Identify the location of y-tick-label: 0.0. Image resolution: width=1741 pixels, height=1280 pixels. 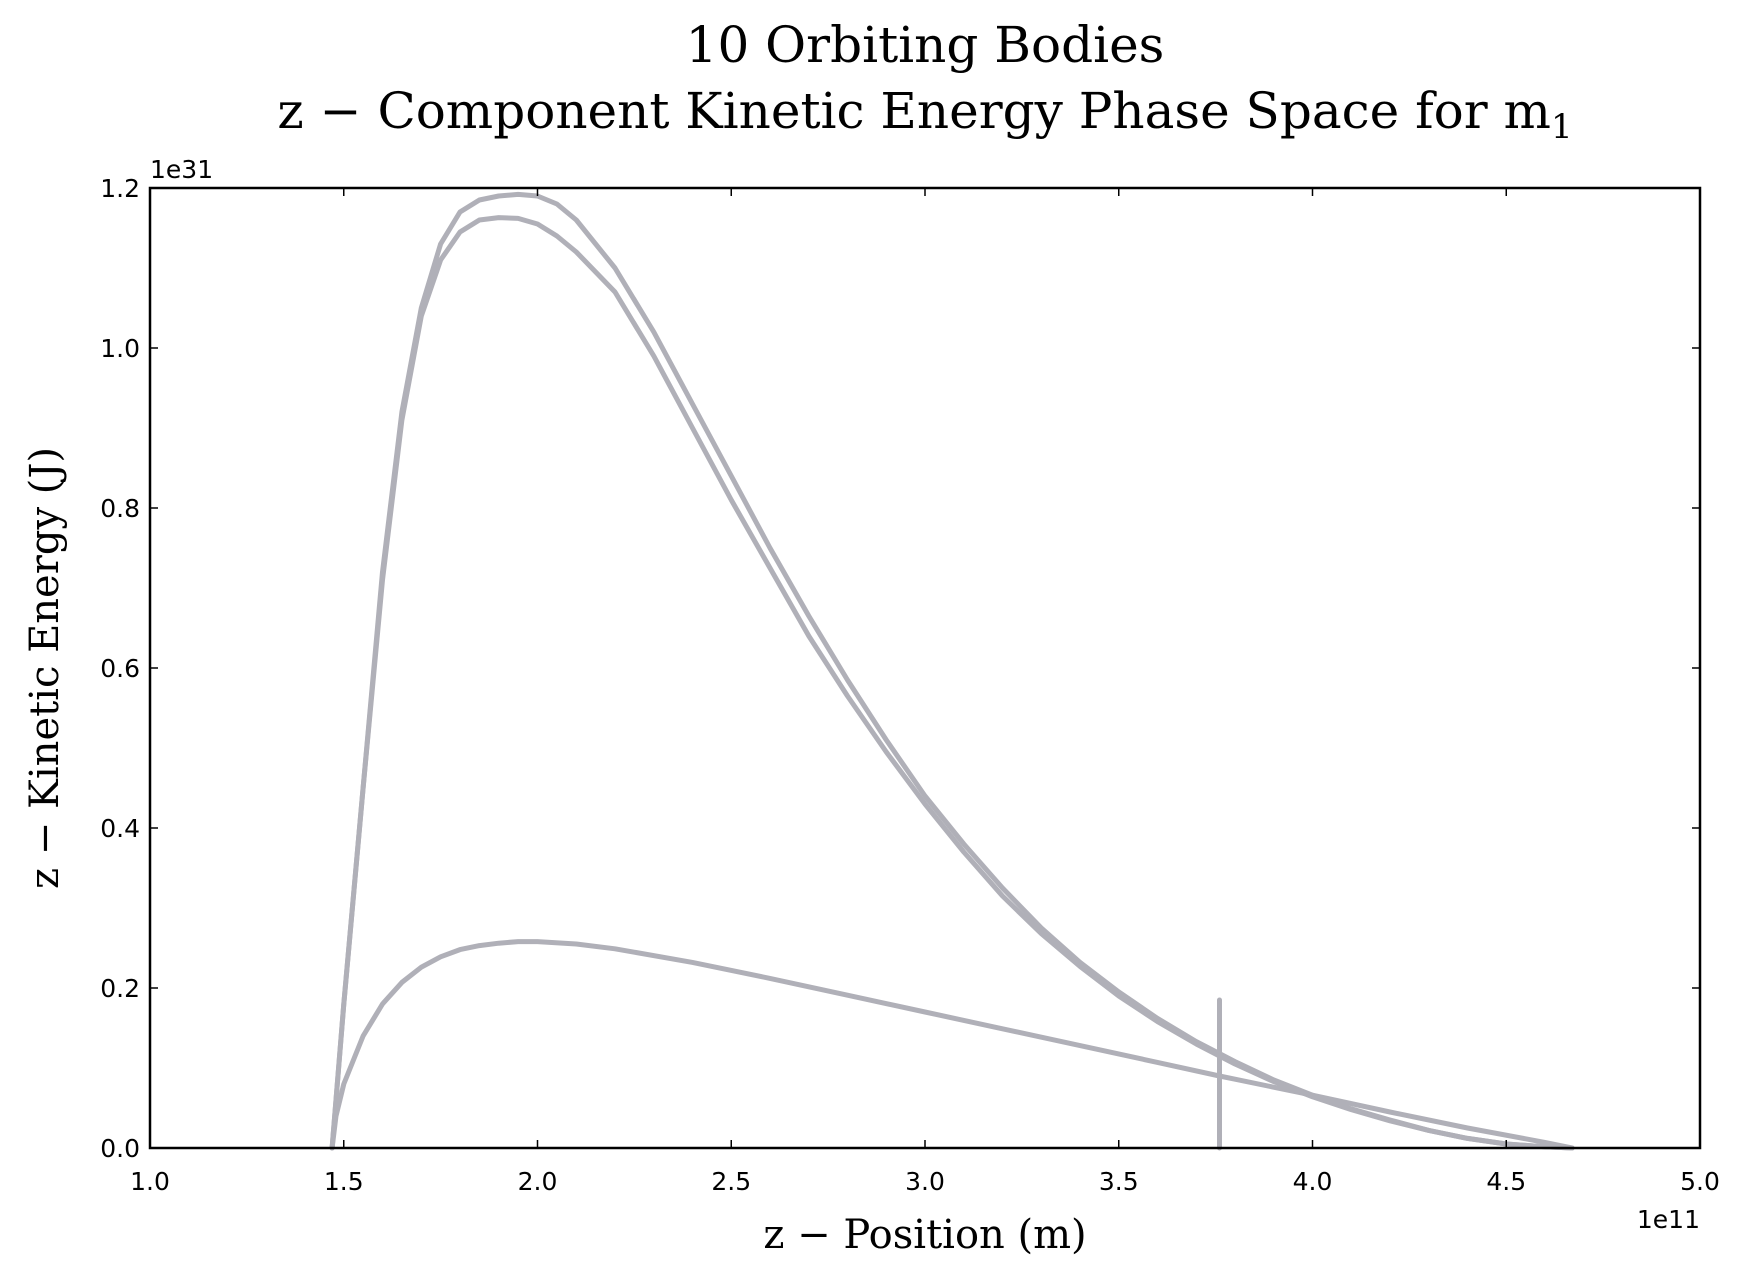
(120, 1148).